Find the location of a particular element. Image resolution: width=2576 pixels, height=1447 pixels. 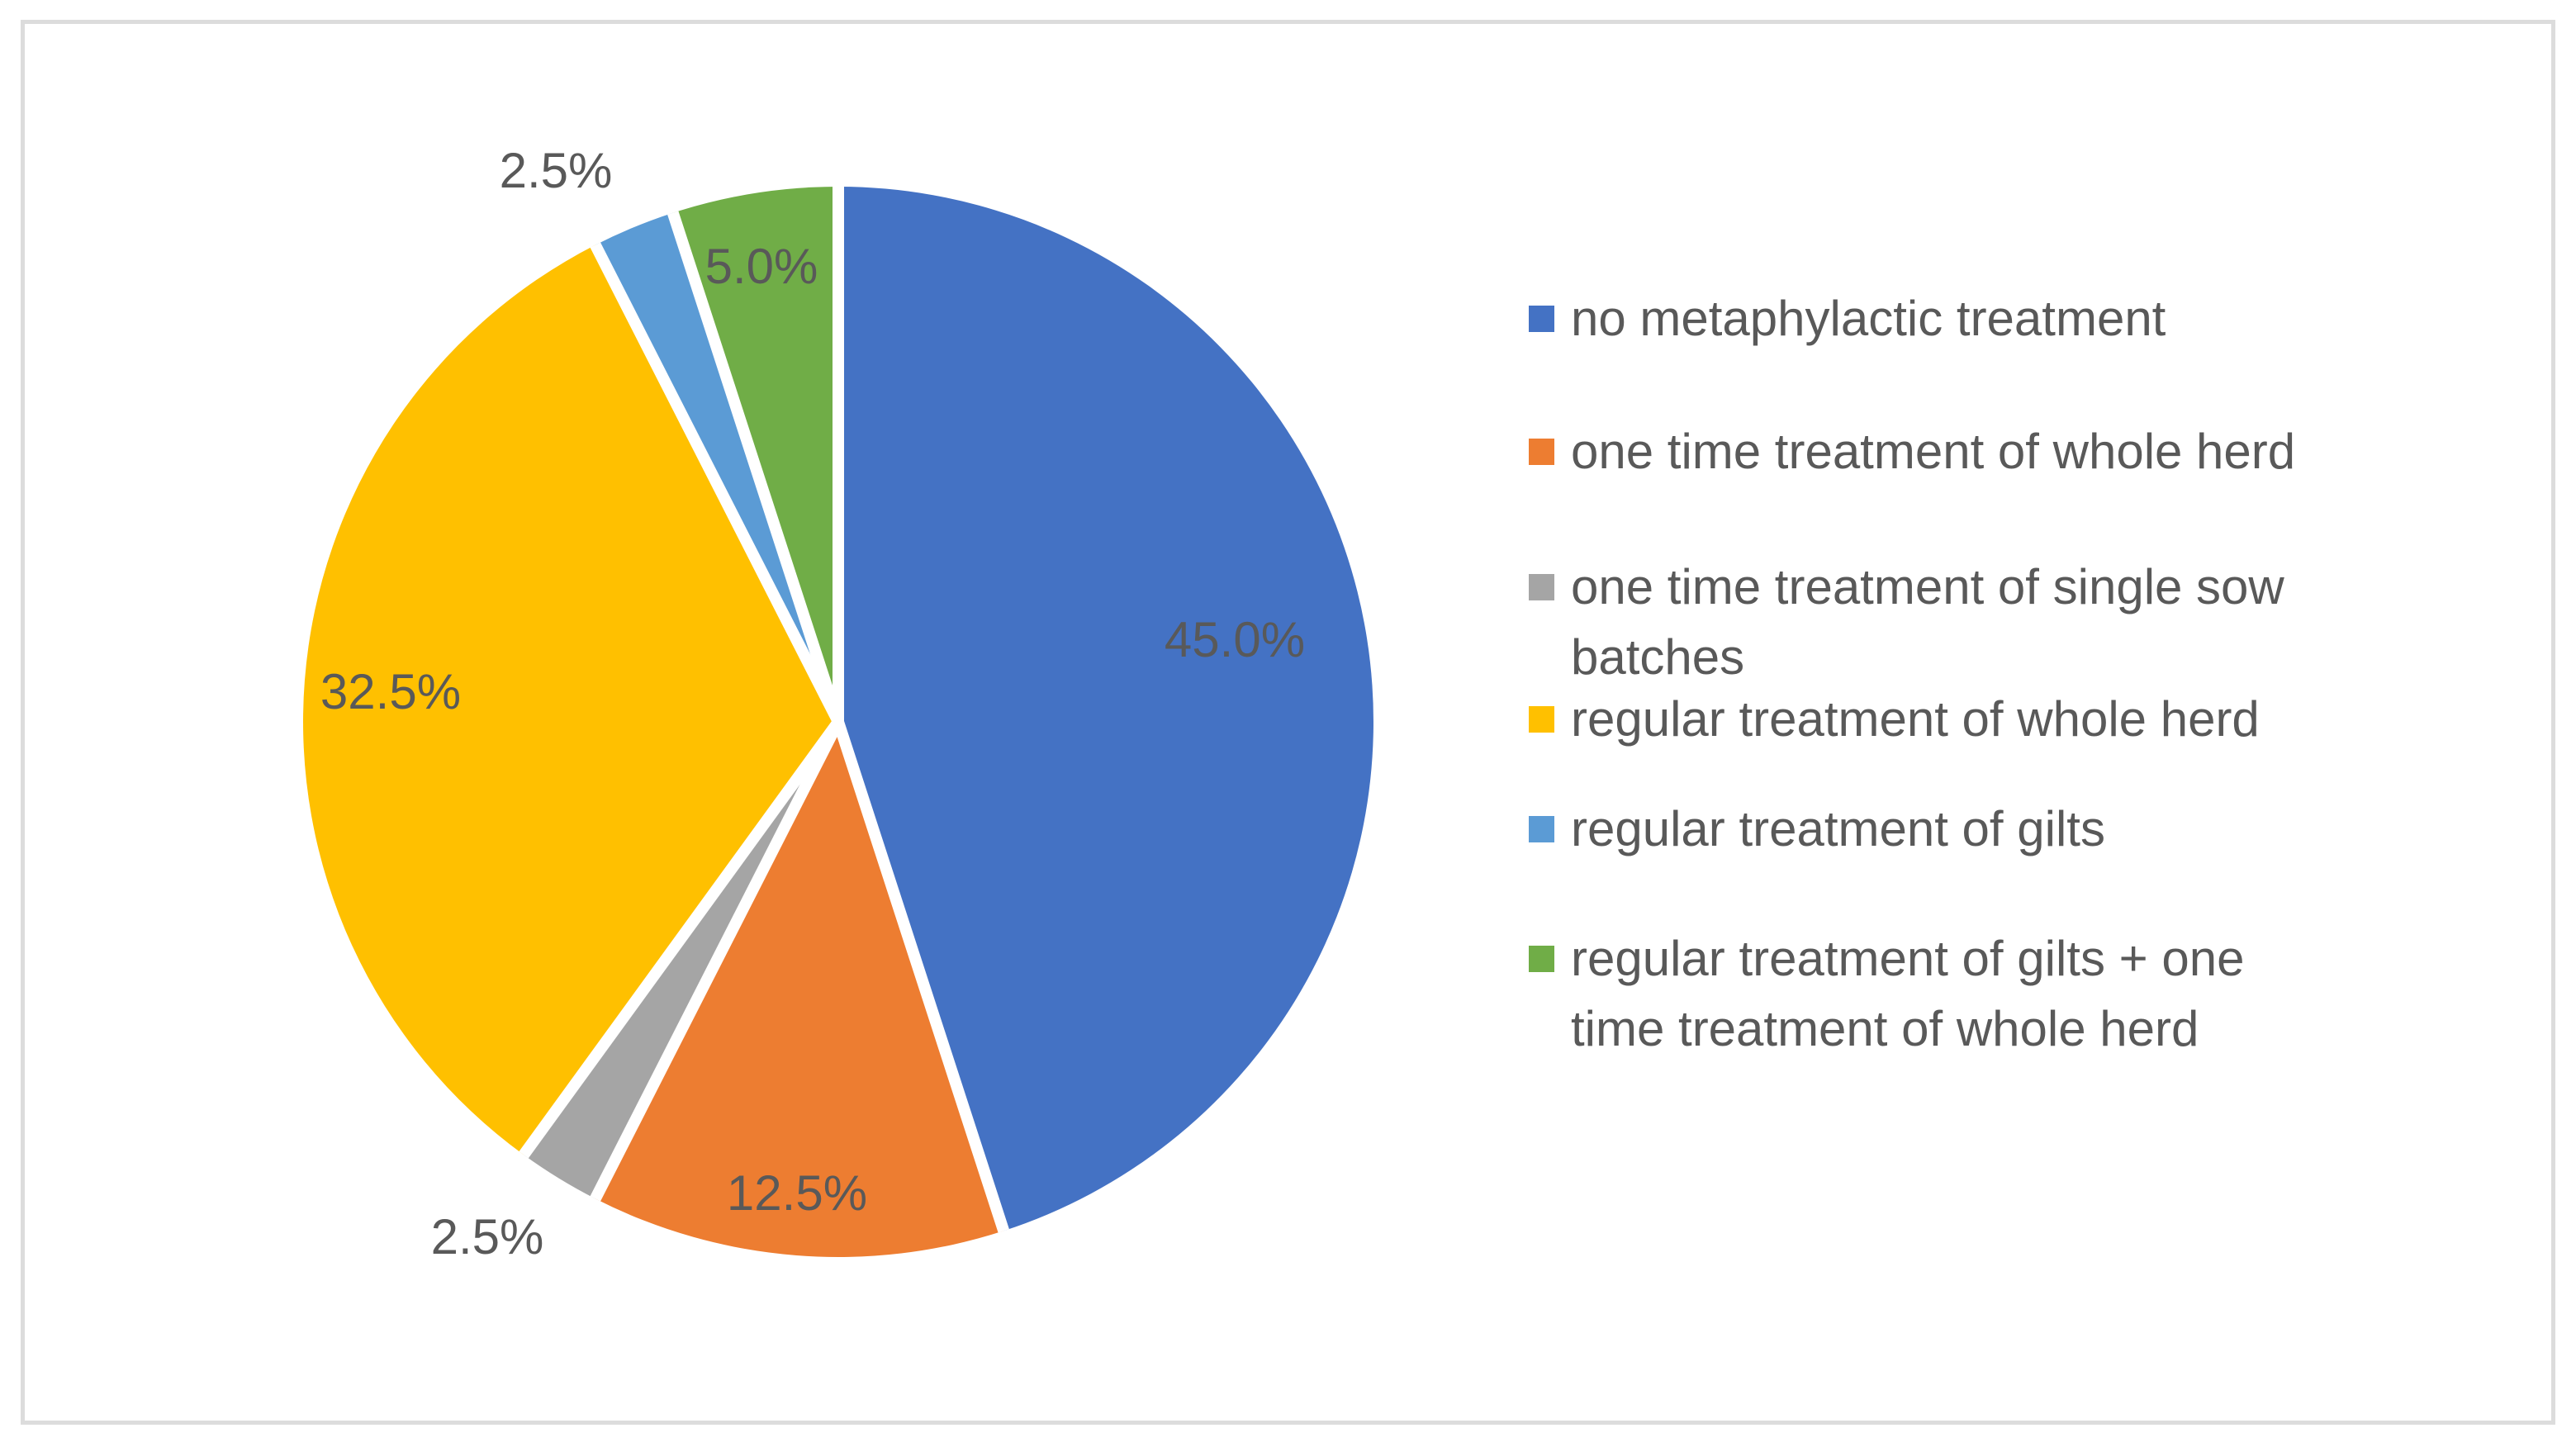

legend-item-label: one time treatment of whole herd is located at coordinates (1933, 451).